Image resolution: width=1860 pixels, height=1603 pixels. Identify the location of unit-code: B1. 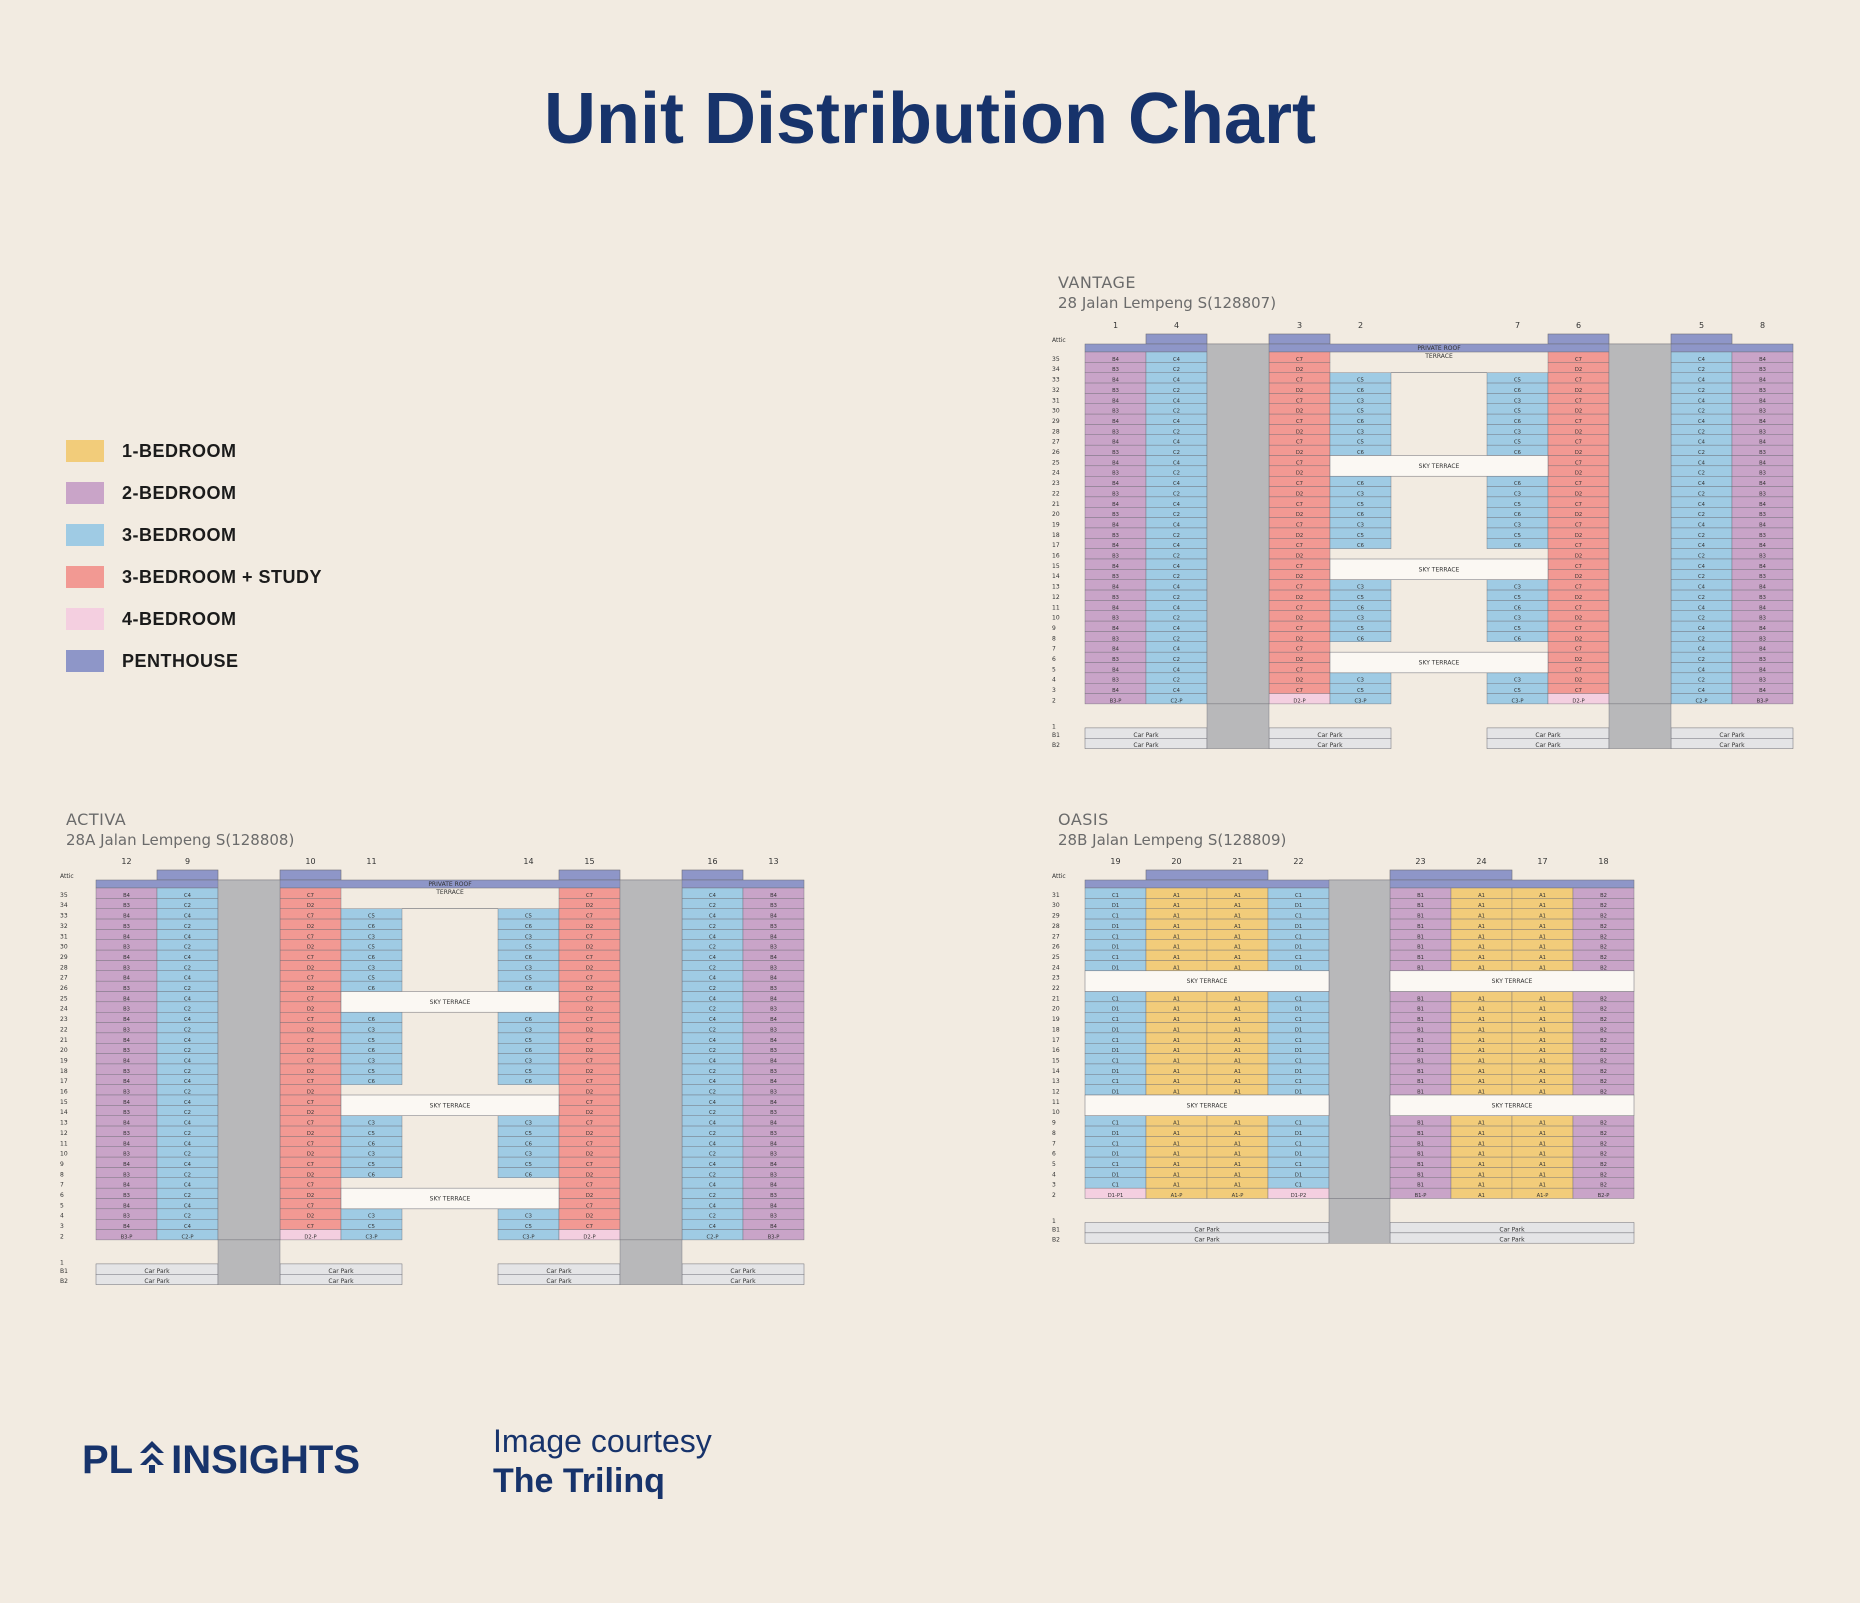
(1420, 1072).